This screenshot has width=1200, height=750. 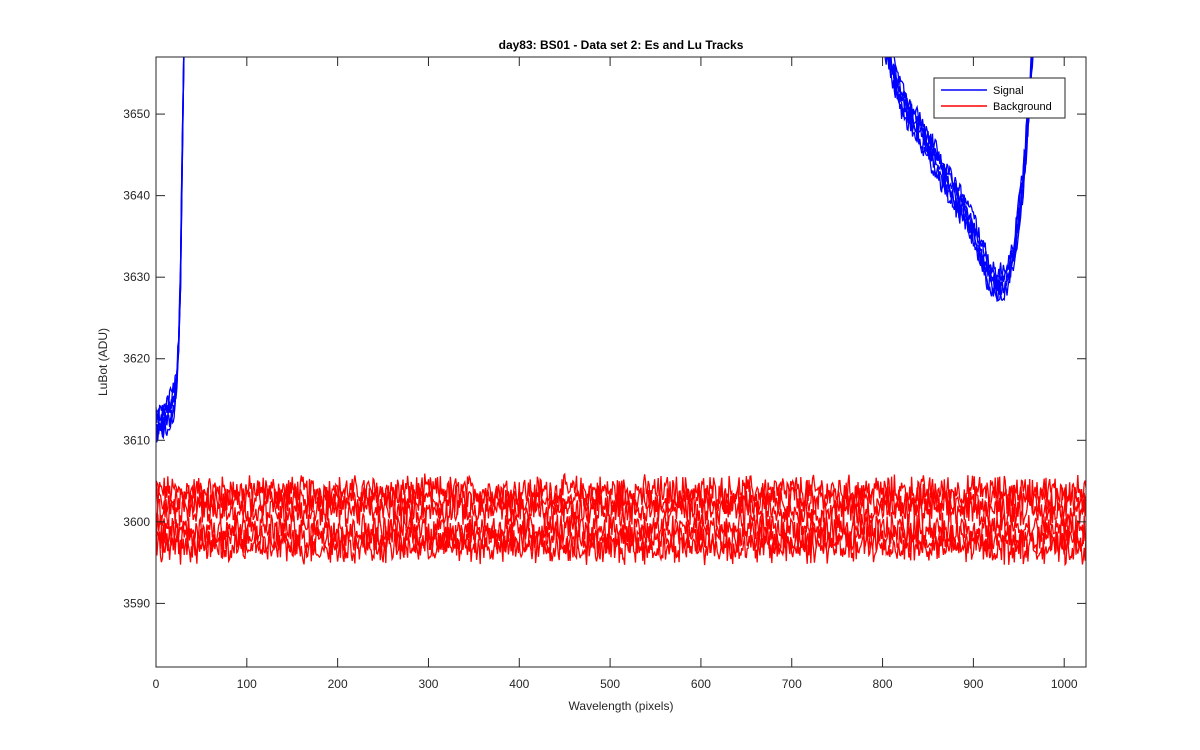 I want to click on y-tick-label: 3620, so click(x=136, y=359).